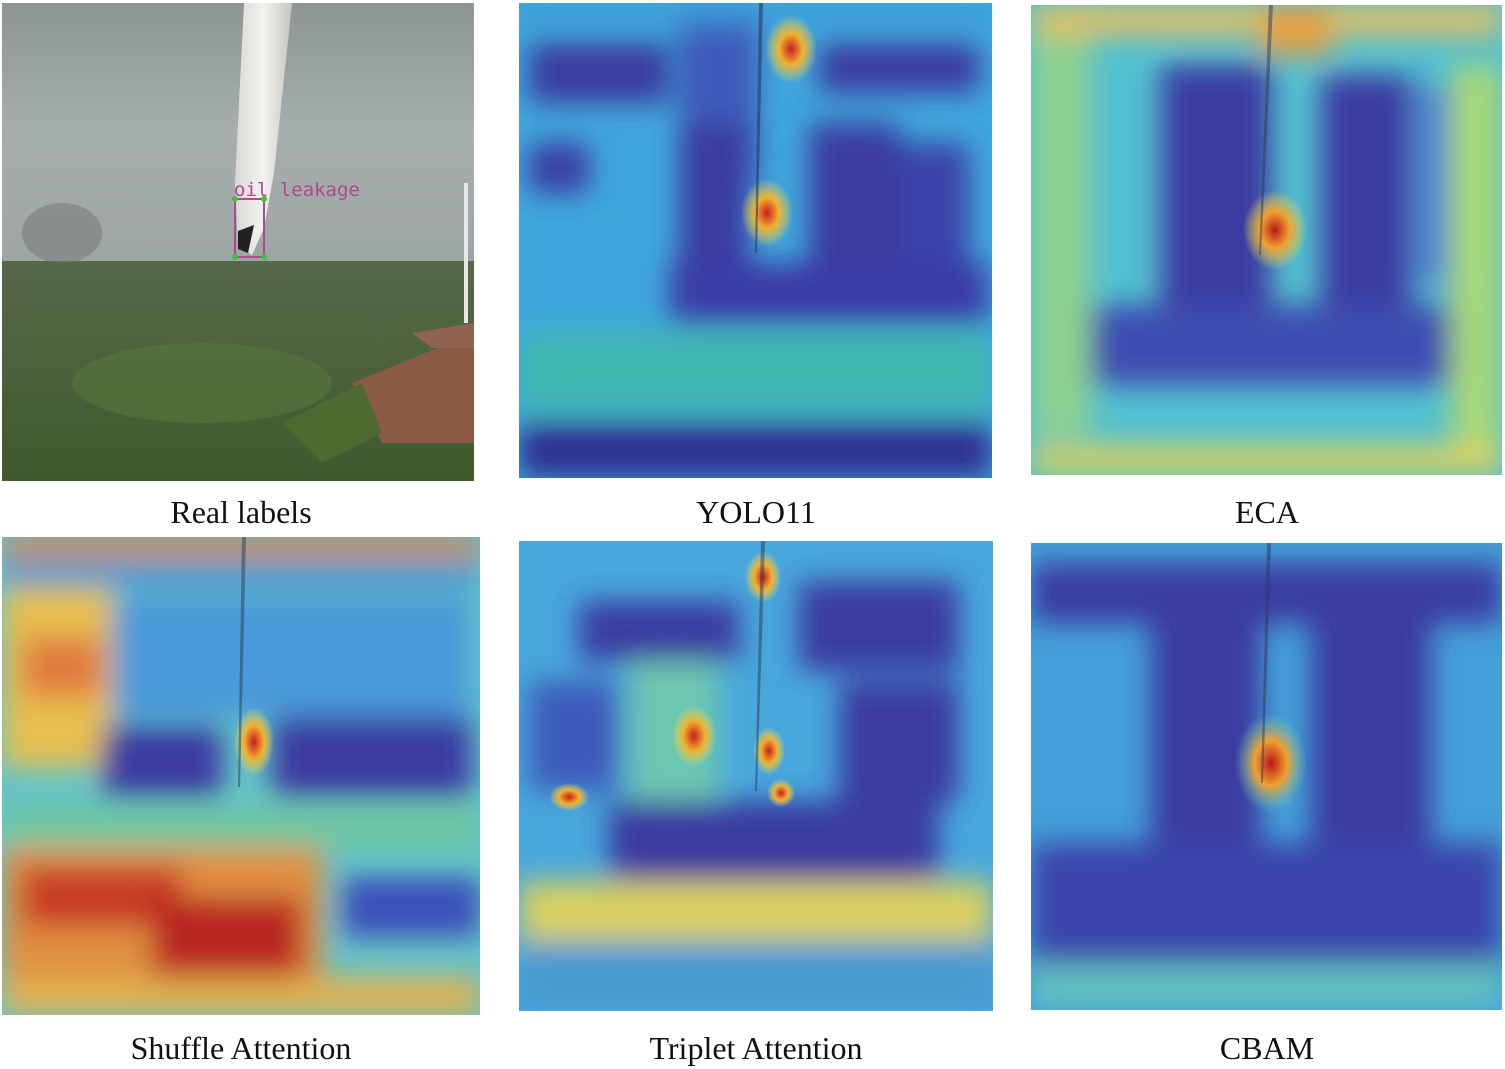 This screenshot has height=1069, width=1505. What do you see at coordinates (1267, 1048) in the screenshot?
I see `caption-cbam: CBAM` at bounding box center [1267, 1048].